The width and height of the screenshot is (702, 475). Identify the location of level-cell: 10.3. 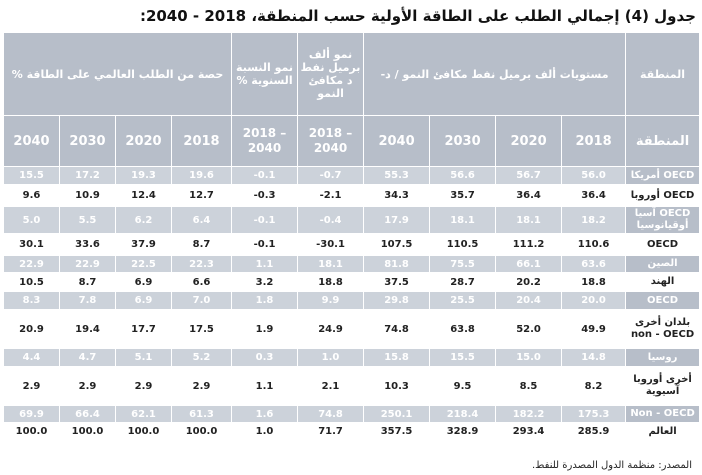
(397, 386).